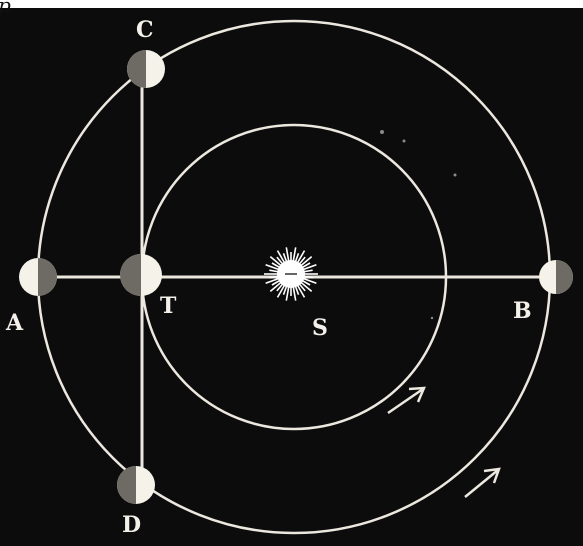 The height and width of the screenshot is (546, 583). What do you see at coordinates (291, 274) in the screenshot?
I see `sun-icon` at bounding box center [291, 274].